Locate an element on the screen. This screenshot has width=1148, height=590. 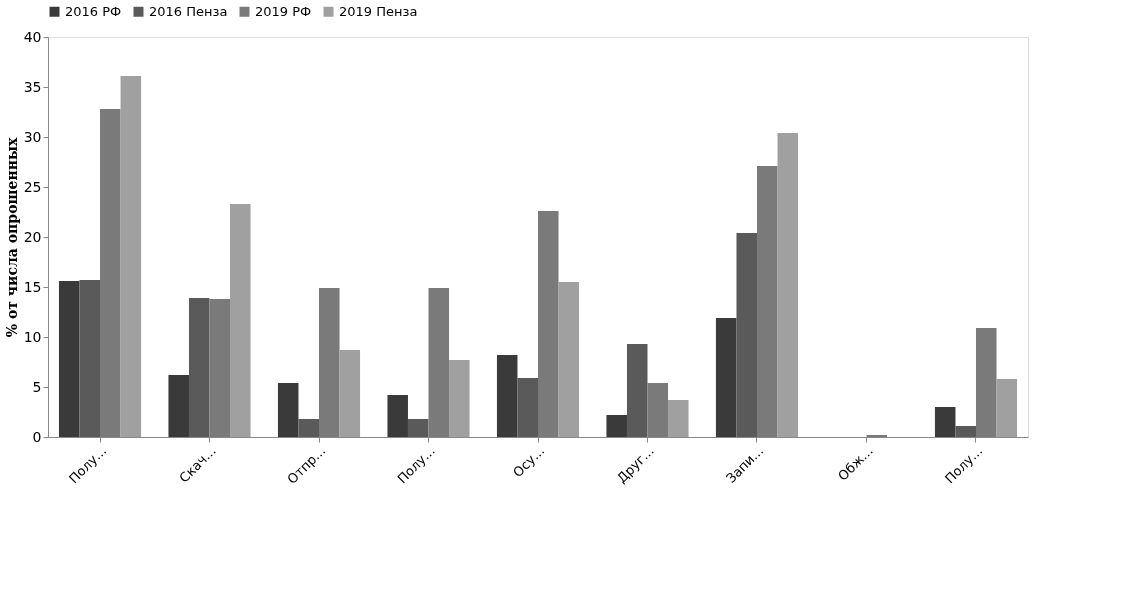
legend-label: 2019 Пенза is located at coordinates (378, 11).